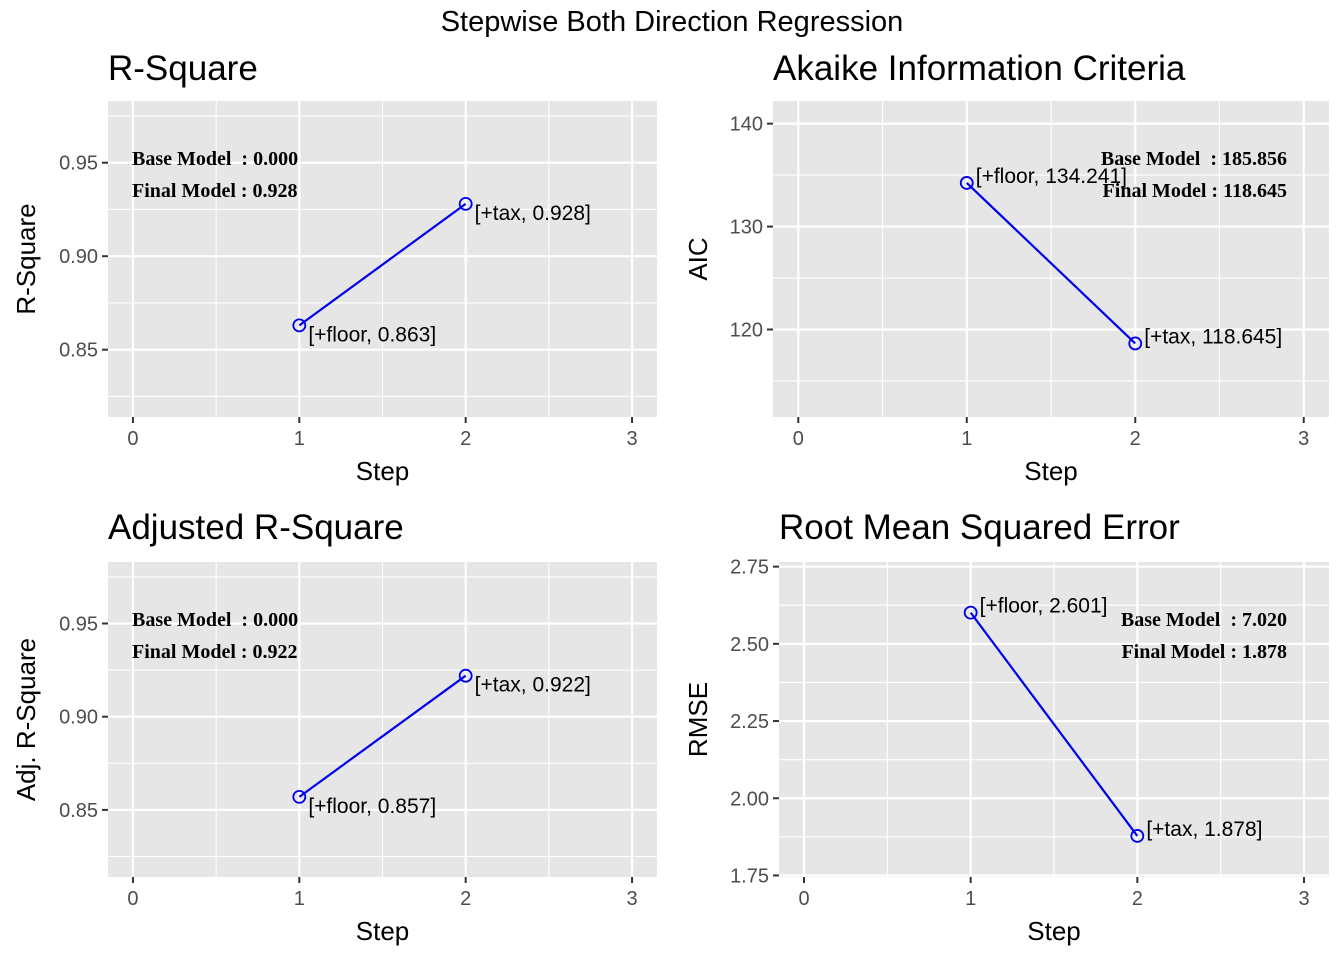  I want to click on y-tick-label: 2.75, so click(749, 568).